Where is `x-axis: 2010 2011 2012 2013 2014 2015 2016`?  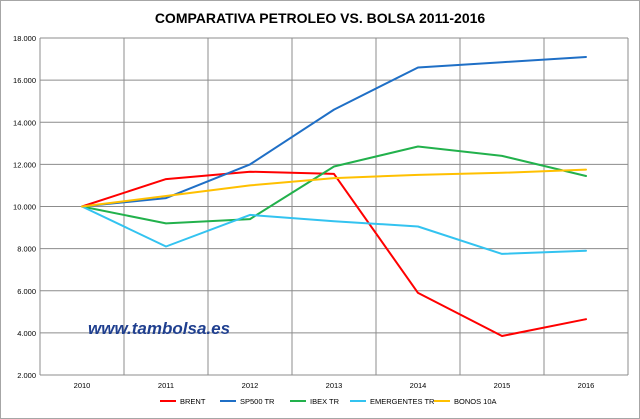 x-axis: 2010 2011 2012 2013 2014 2015 2016 is located at coordinates (334, 385).